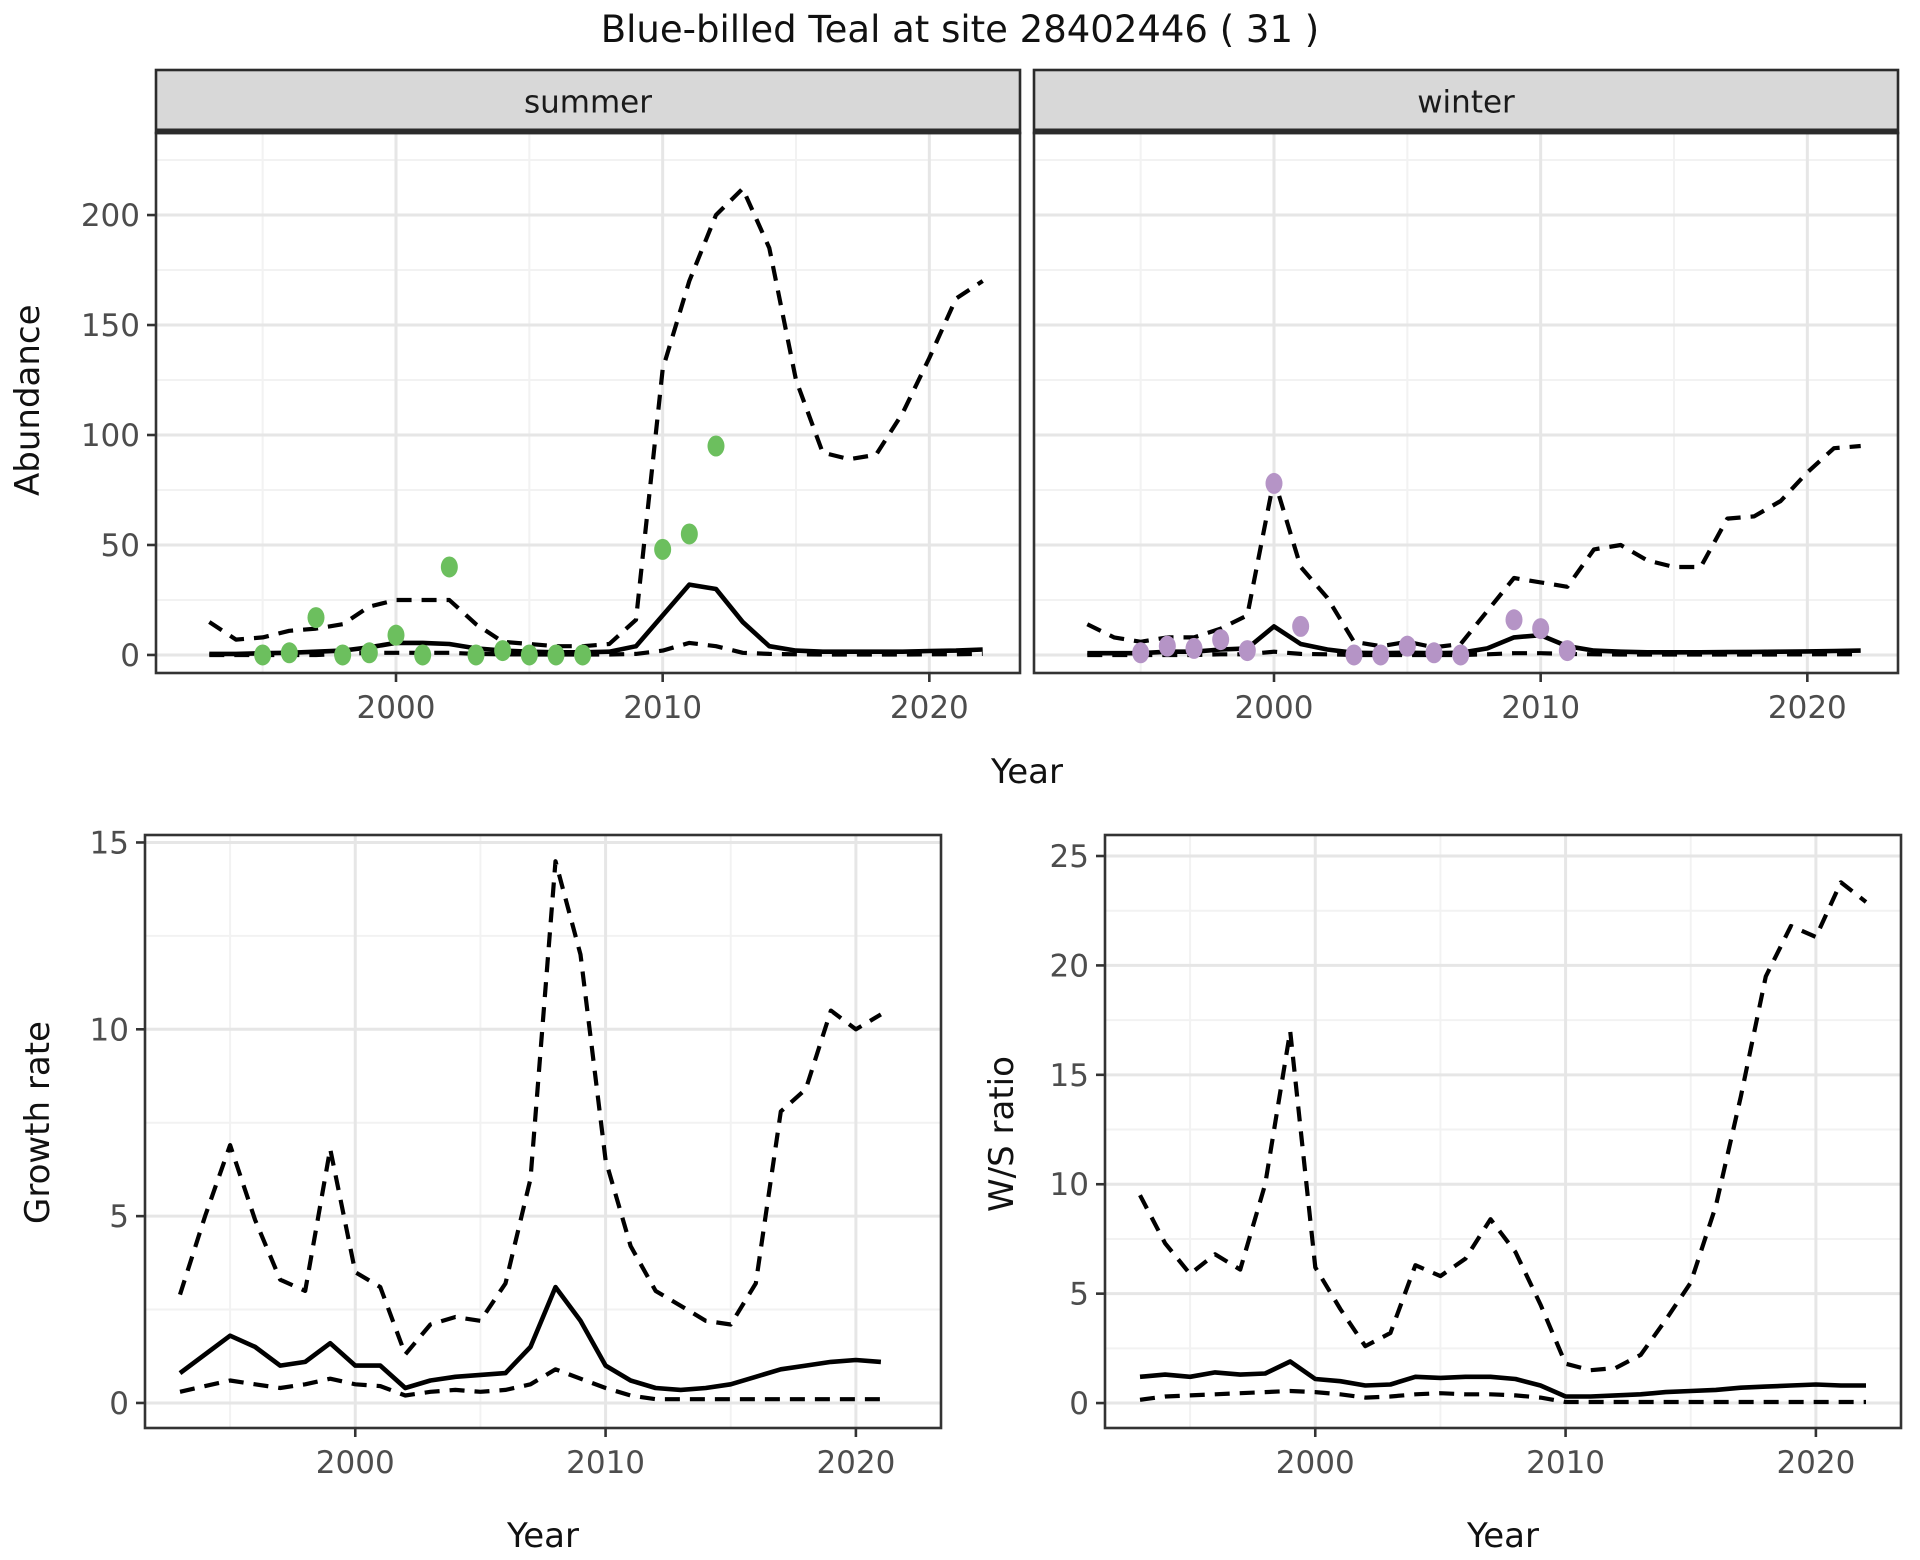 Image resolution: width=1920 pixels, height=1560 pixels. I want to click on ci-lower-line-abundance-winter, so click(1474, 653).